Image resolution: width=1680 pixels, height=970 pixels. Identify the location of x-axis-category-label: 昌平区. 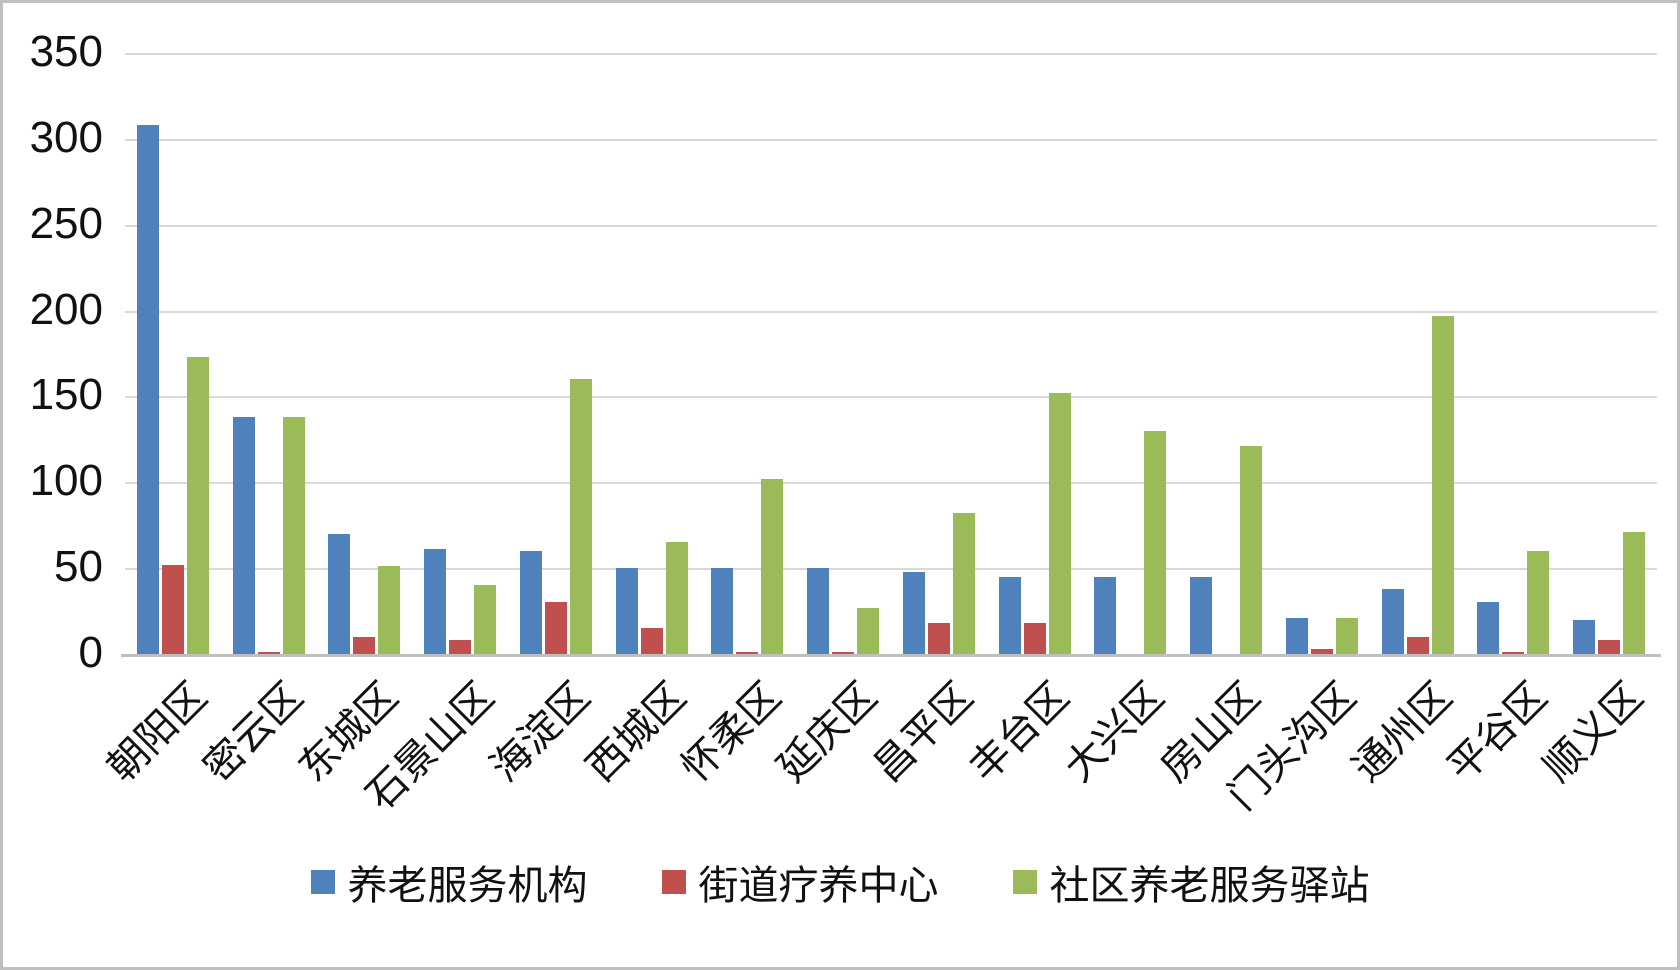
(923, 732).